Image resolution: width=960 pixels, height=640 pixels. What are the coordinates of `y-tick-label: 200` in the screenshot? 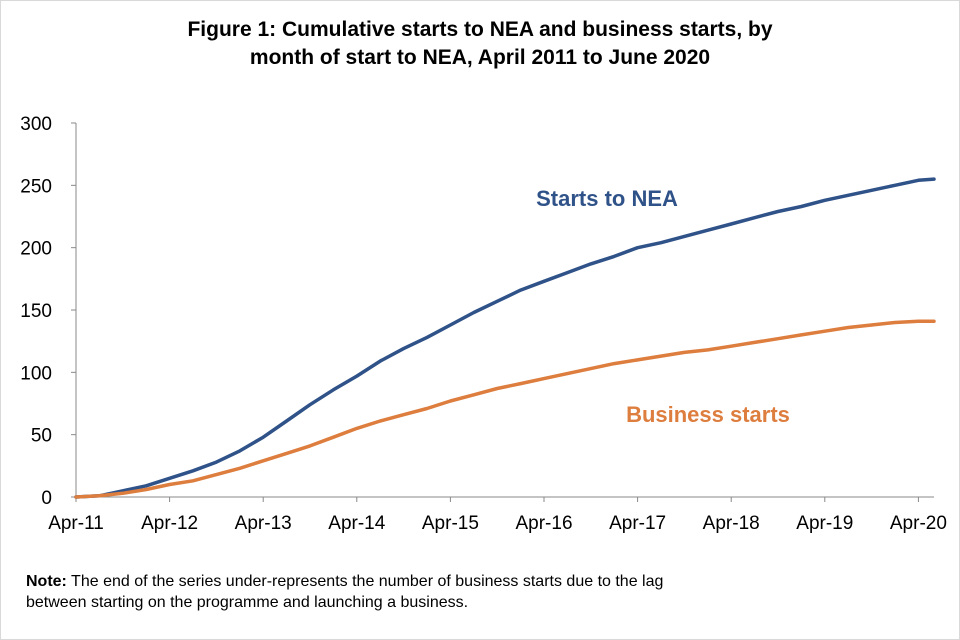 It's located at (36, 249).